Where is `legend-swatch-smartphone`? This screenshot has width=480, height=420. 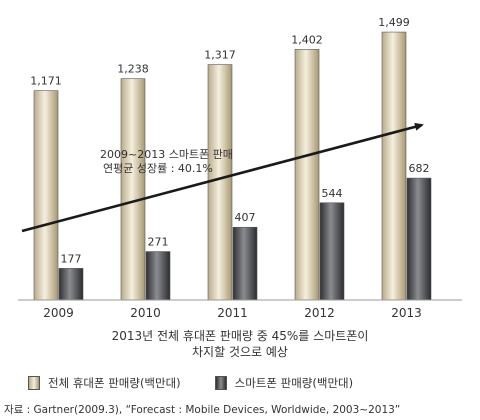
legend-swatch-smartphone is located at coordinates (220, 383).